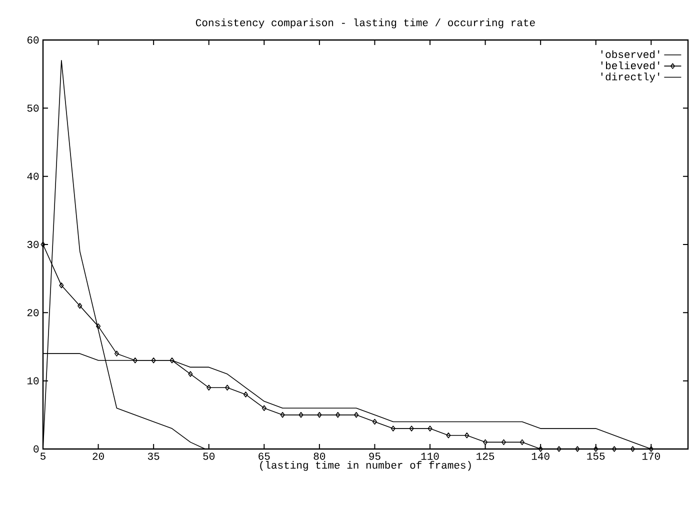 The height and width of the screenshot is (506, 698). What do you see at coordinates (541, 456) in the screenshot?
I see `x-tick-label: 140` at bounding box center [541, 456].